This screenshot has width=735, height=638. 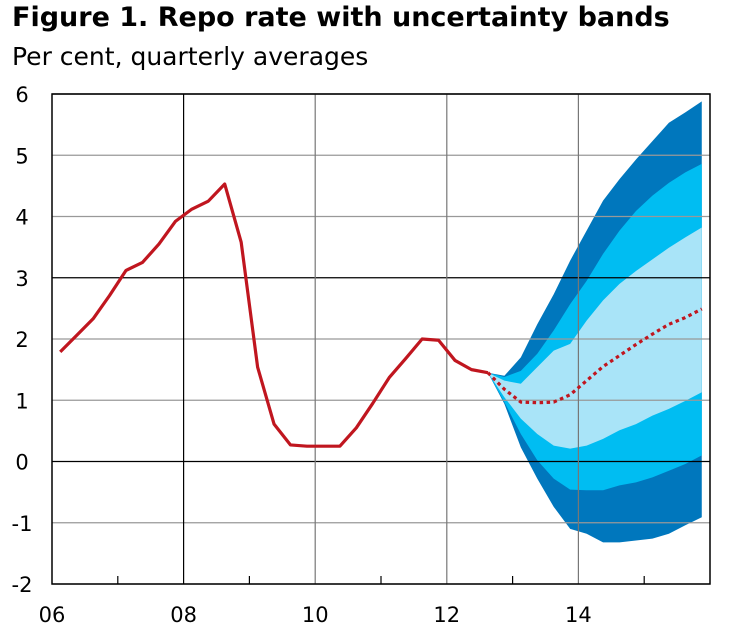 I want to click on chart-subtitle: Per cent, quarterly averages, so click(x=190, y=56).